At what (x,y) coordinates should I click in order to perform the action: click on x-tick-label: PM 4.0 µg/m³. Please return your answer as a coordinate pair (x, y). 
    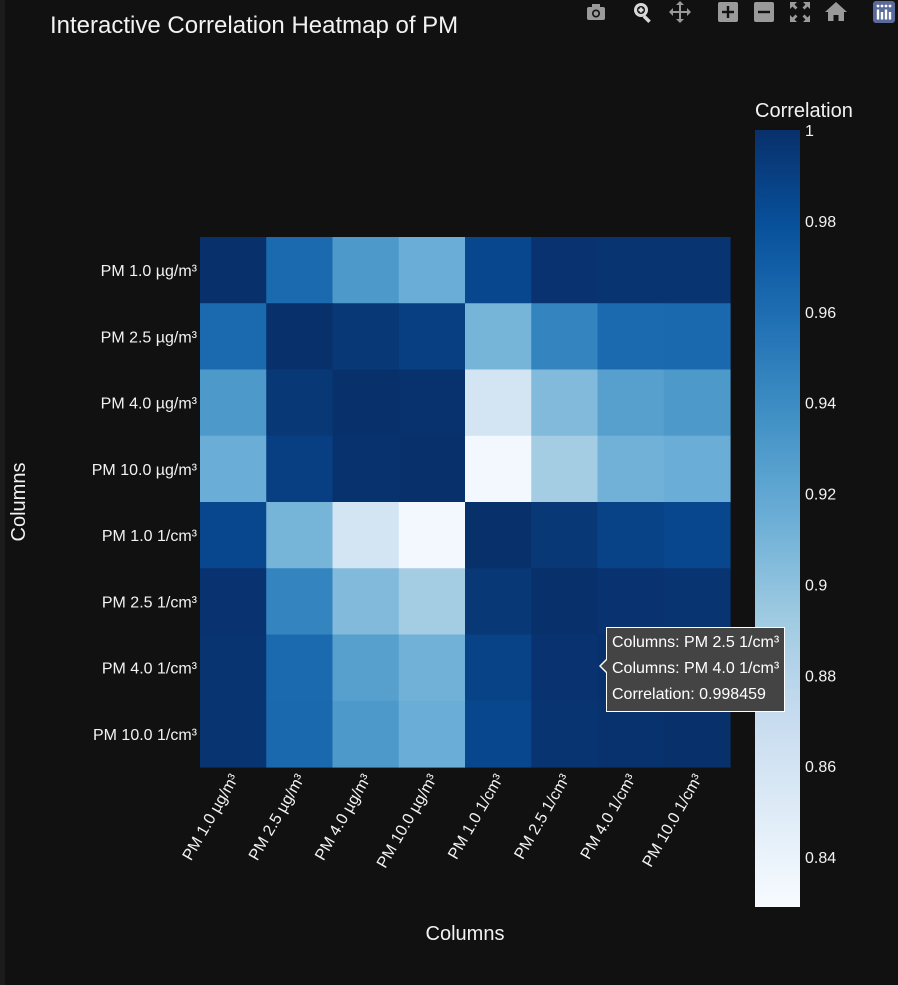
    Looking at the image, I should click on (343, 817).